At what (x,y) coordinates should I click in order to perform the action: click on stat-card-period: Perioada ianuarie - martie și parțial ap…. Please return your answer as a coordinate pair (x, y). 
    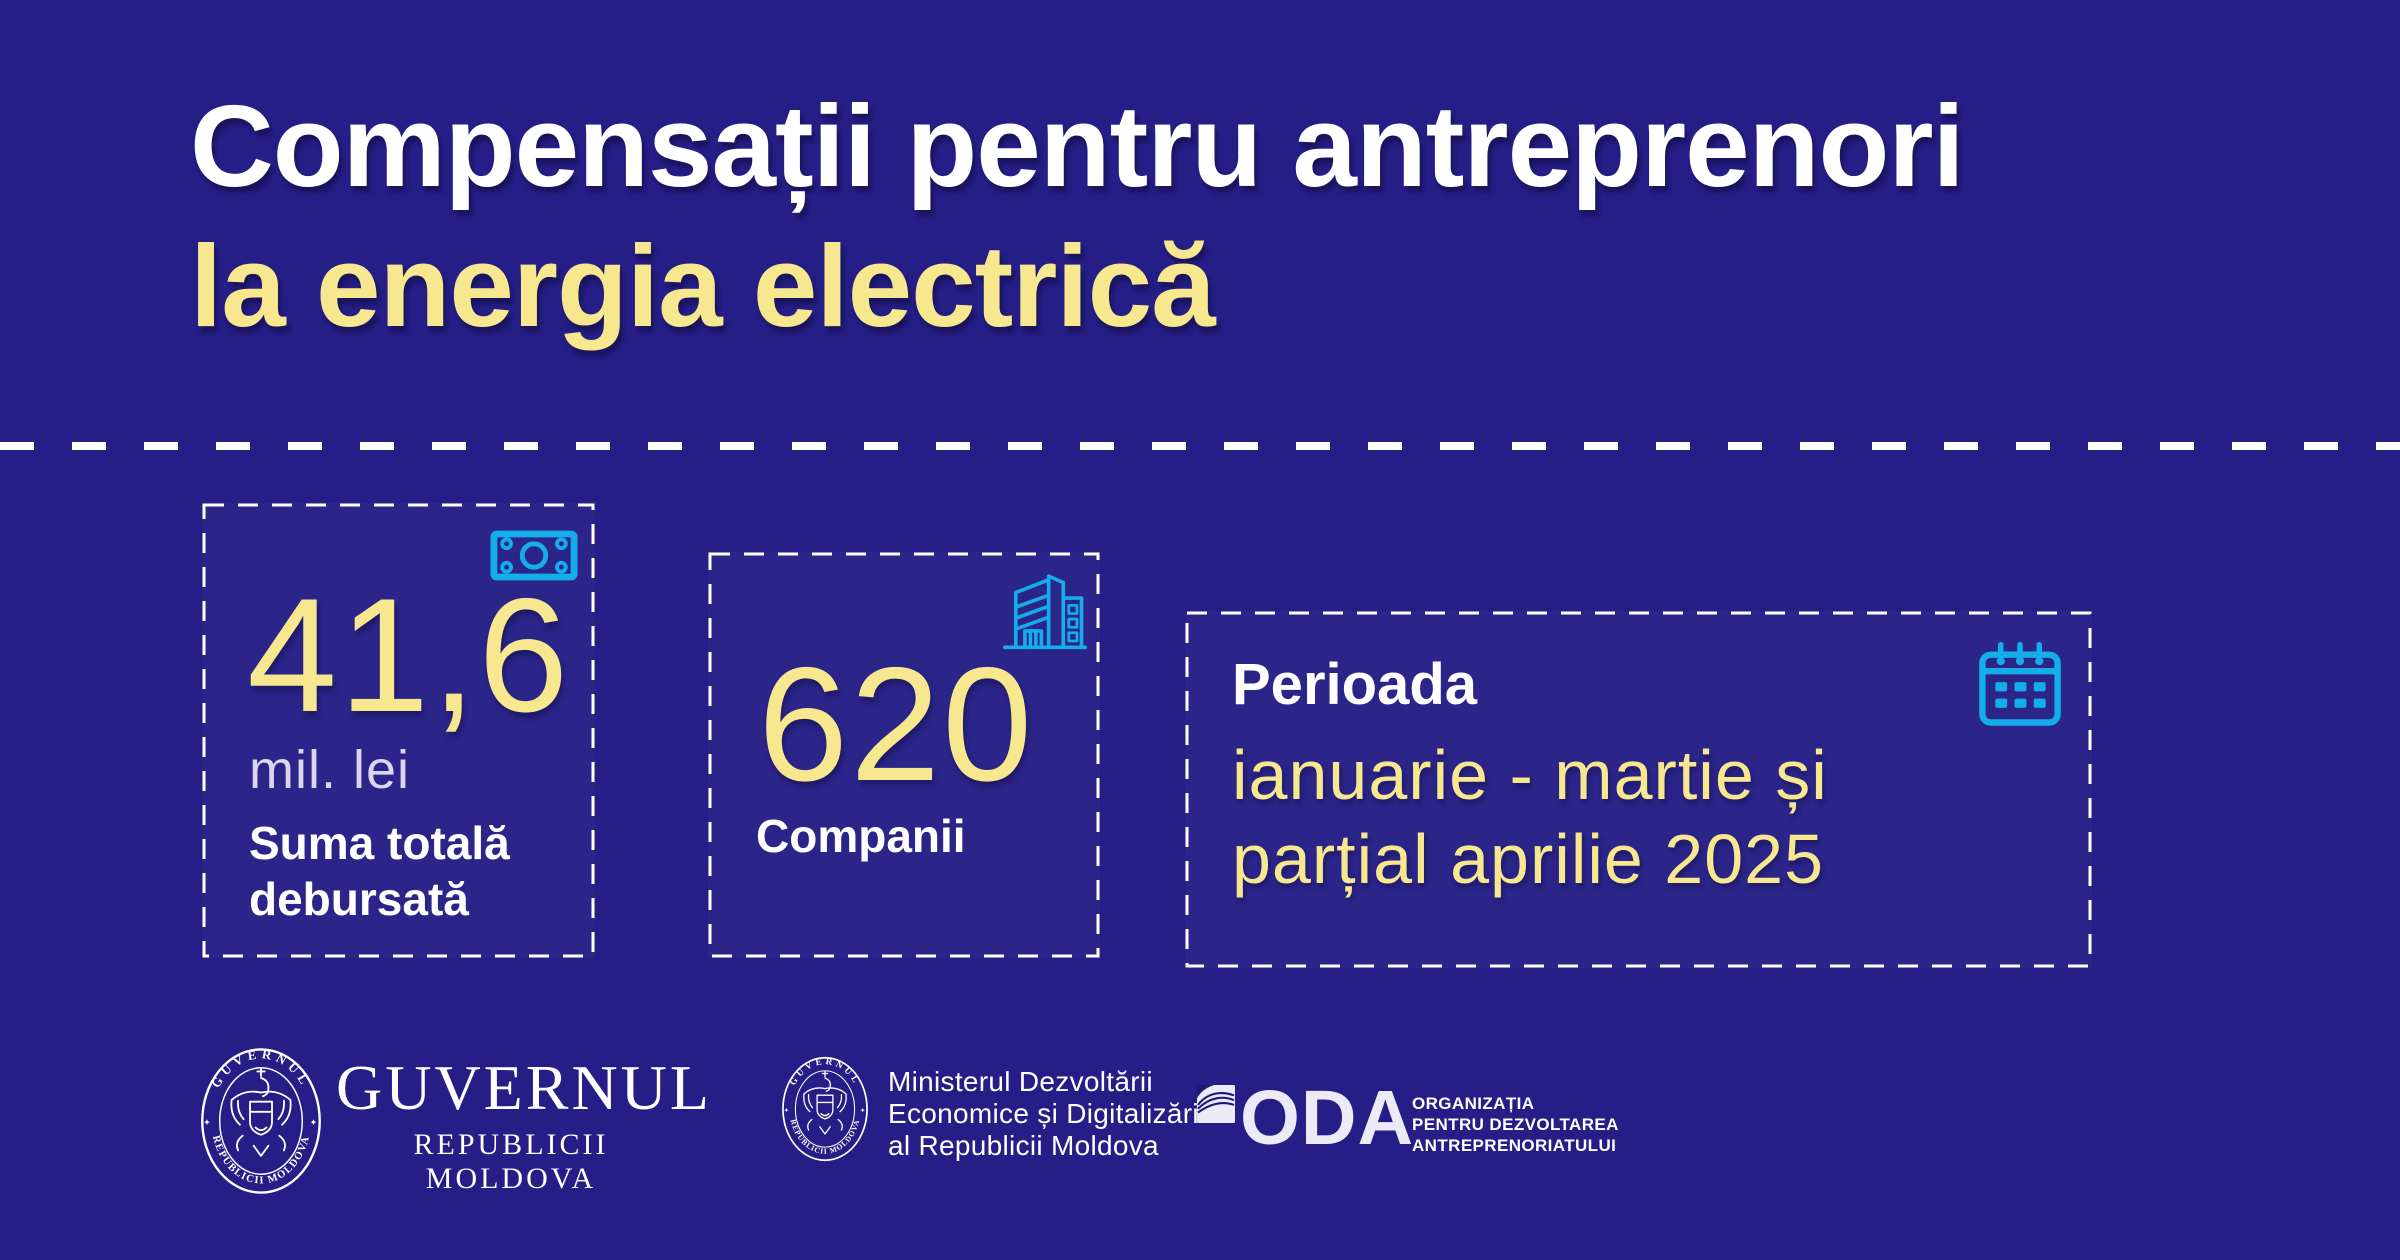
    Looking at the image, I should click on (1638, 789).